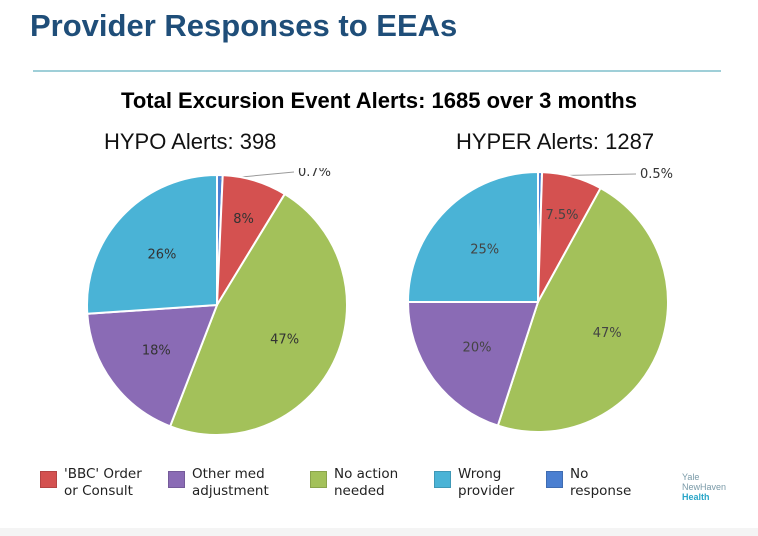 The height and width of the screenshot is (536, 758). Describe the element at coordinates (190, 141) in the screenshot. I see `hypo-chart-title: HYPO Alerts: 398` at that location.